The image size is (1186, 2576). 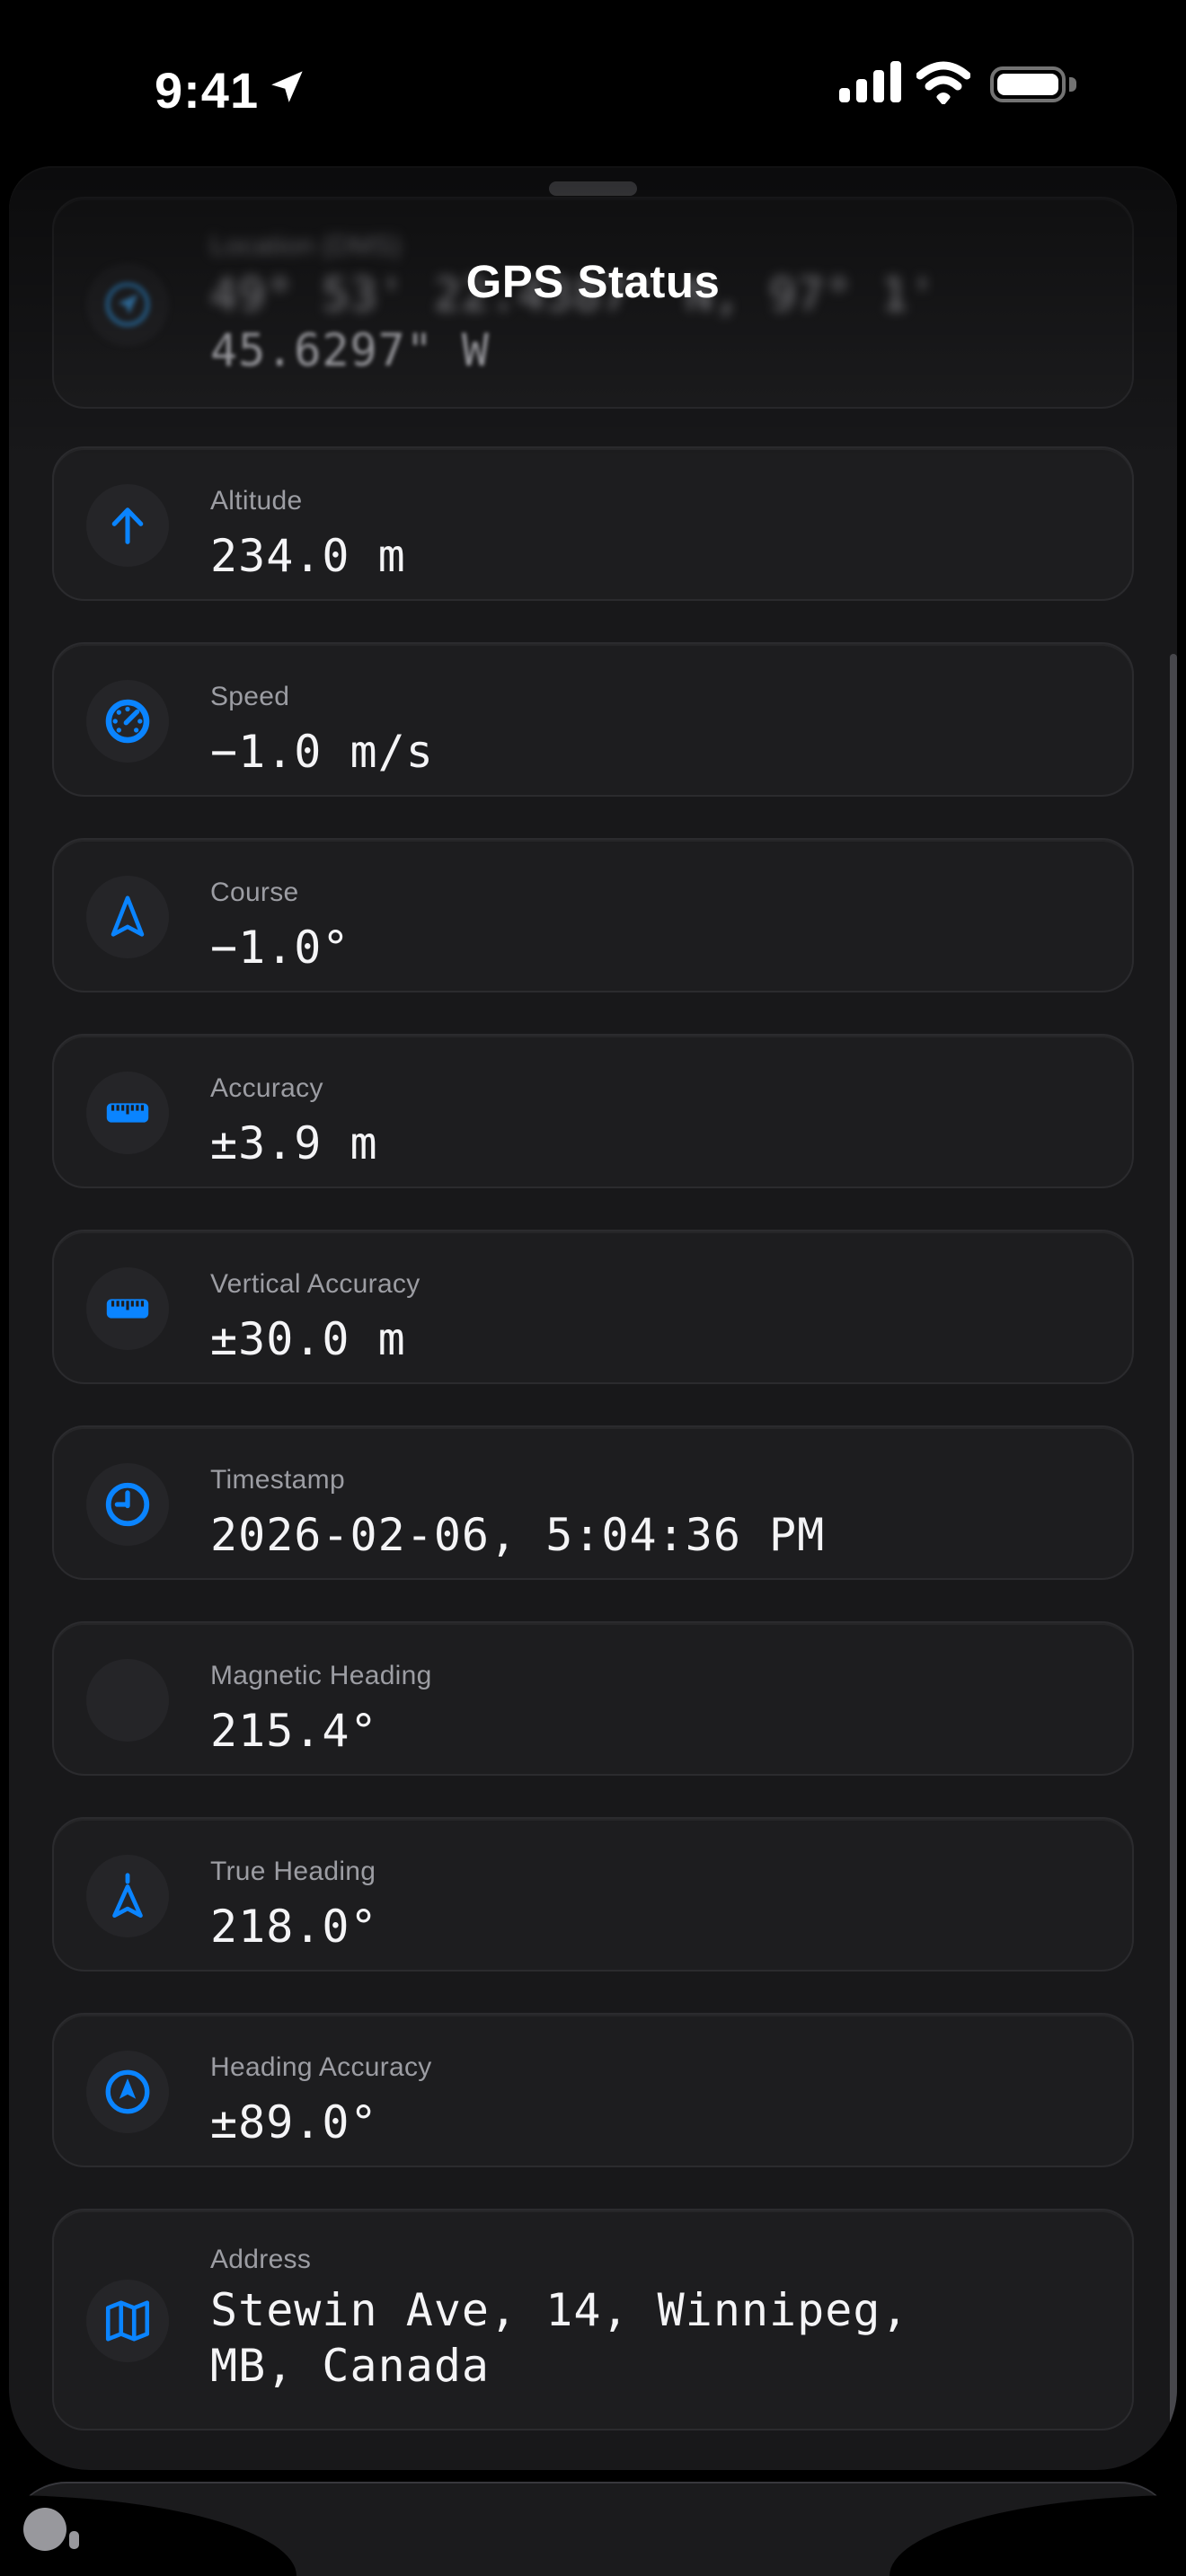 I want to click on timestamp-card: Timestamp 2026-02-06, 5:04:36 PM, so click(x=593, y=1502).